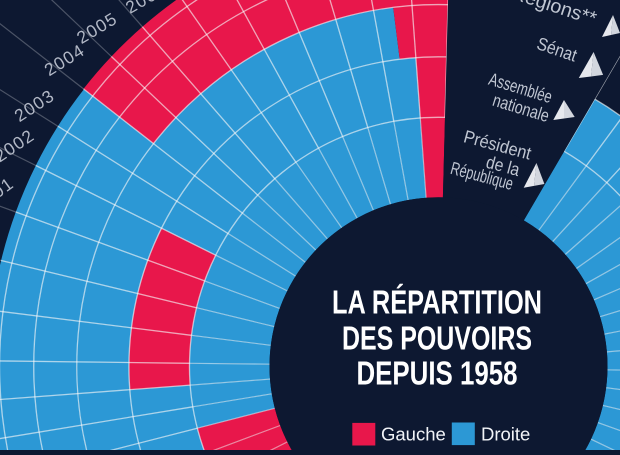  Describe the element at coordinates (413, 433) in the screenshot. I see `svg-text: Gauche` at that location.